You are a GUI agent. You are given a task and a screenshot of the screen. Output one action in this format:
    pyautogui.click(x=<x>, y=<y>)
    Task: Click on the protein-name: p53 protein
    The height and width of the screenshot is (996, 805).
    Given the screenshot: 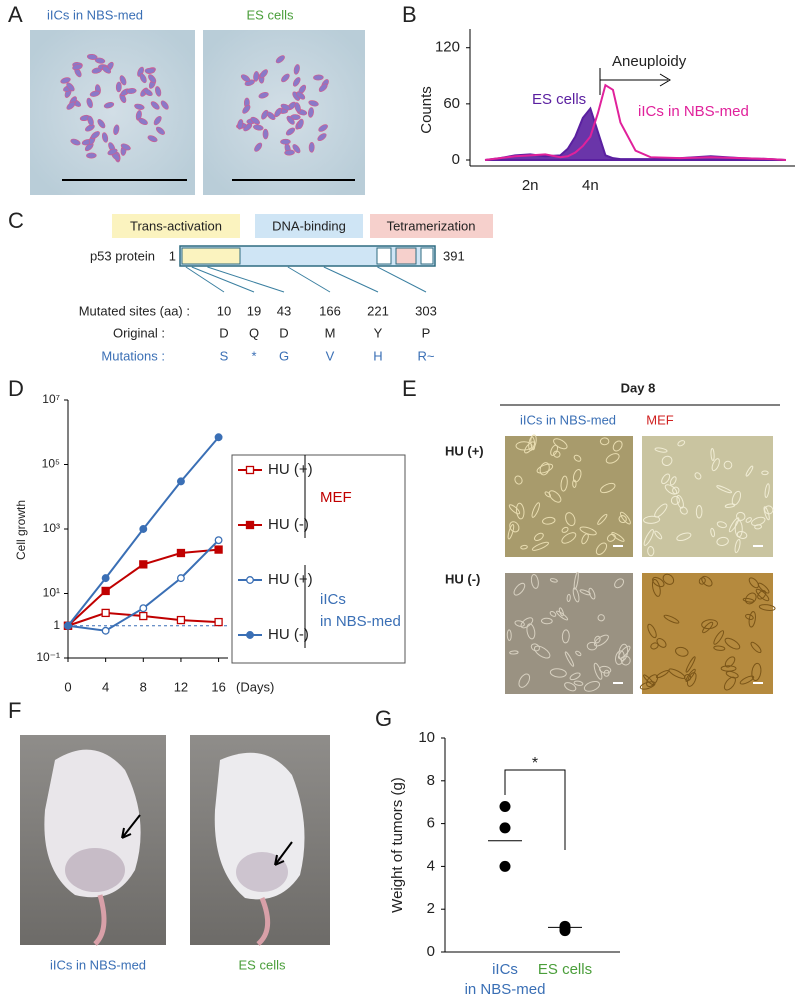 What is the action you would take?
    pyautogui.click(x=122, y=255)
    